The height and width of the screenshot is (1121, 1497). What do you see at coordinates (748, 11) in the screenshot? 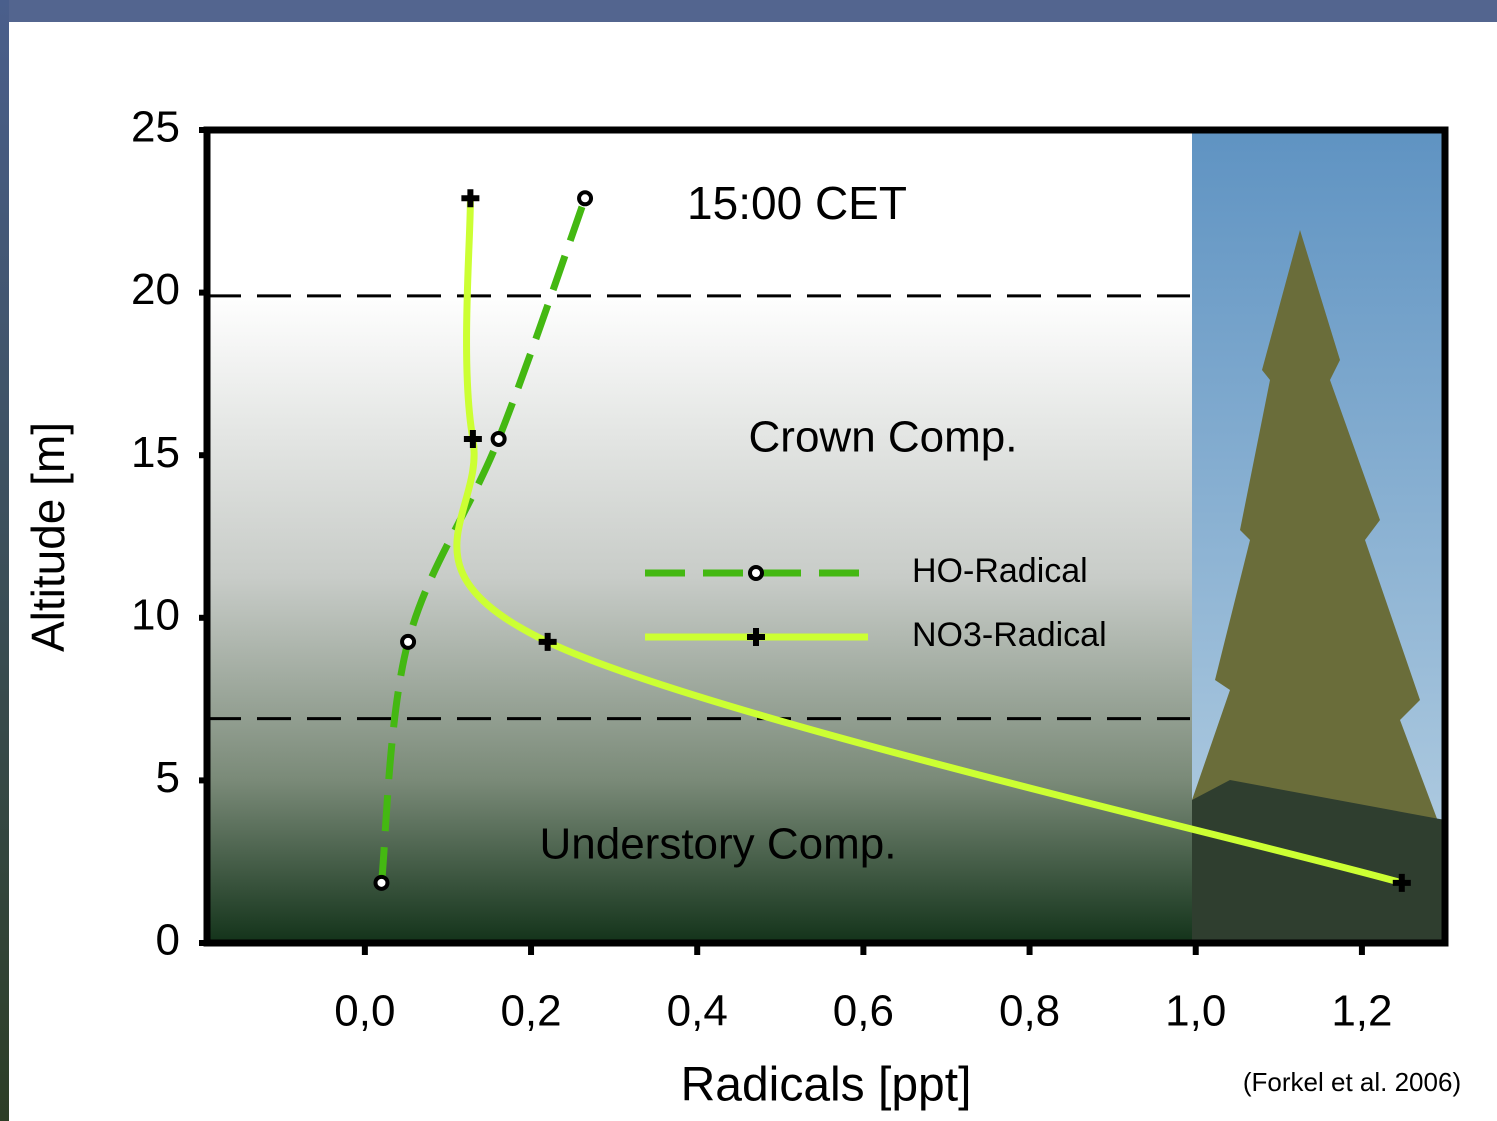
I see `frame-top` at bounding box center [748, 11].